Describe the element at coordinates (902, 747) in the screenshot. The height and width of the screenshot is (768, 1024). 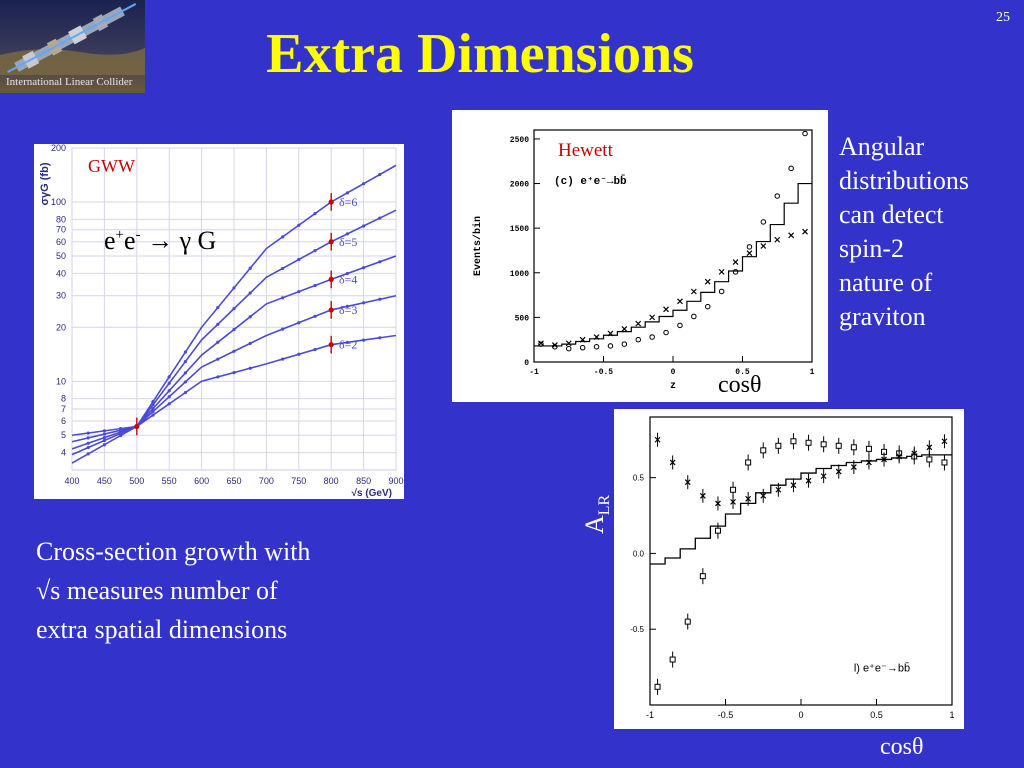
I see `cos-theta-label-bottom: cosθ` at that location.